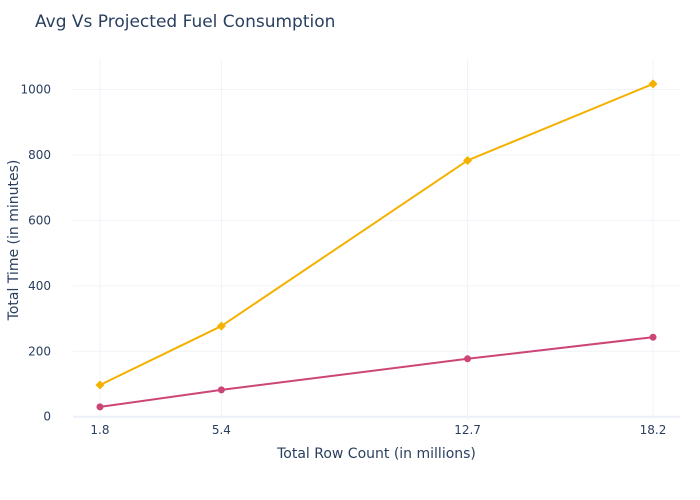 This screenshot has width=700, height=500. What do you see at coordinates (39, 286) in the screenshot?
I see `y-tick-label: 400` at bounding box center [39, 286].